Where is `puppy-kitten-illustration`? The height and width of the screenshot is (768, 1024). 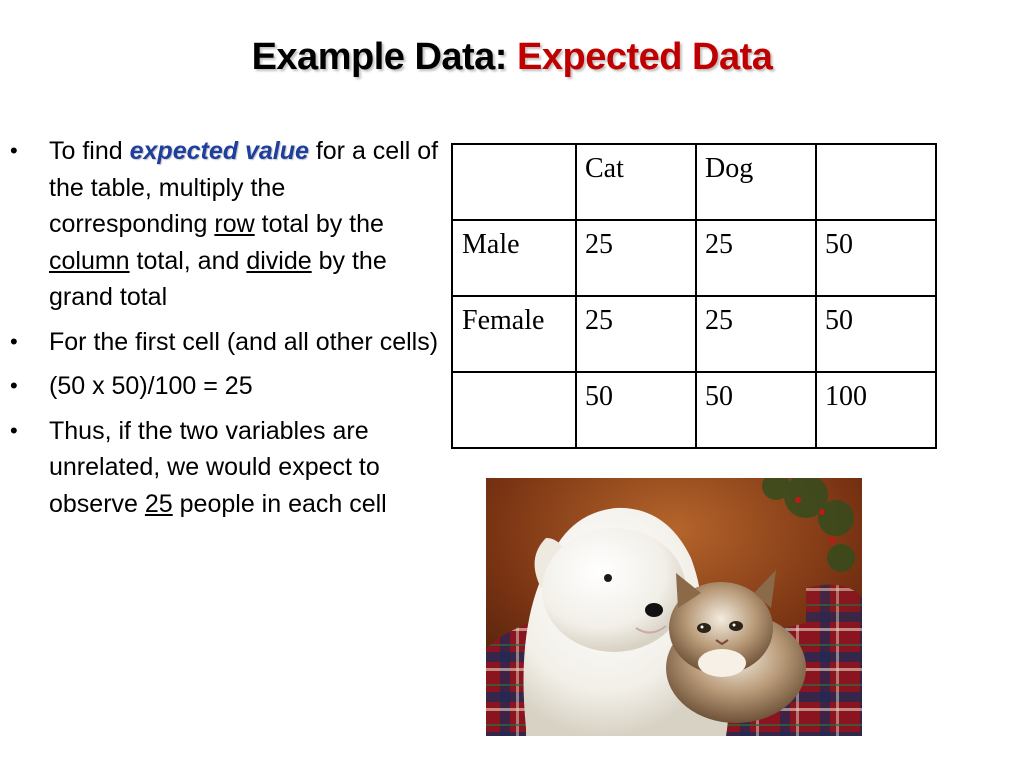
puppy-kitten-illustration is located at coordinates (674, 607).